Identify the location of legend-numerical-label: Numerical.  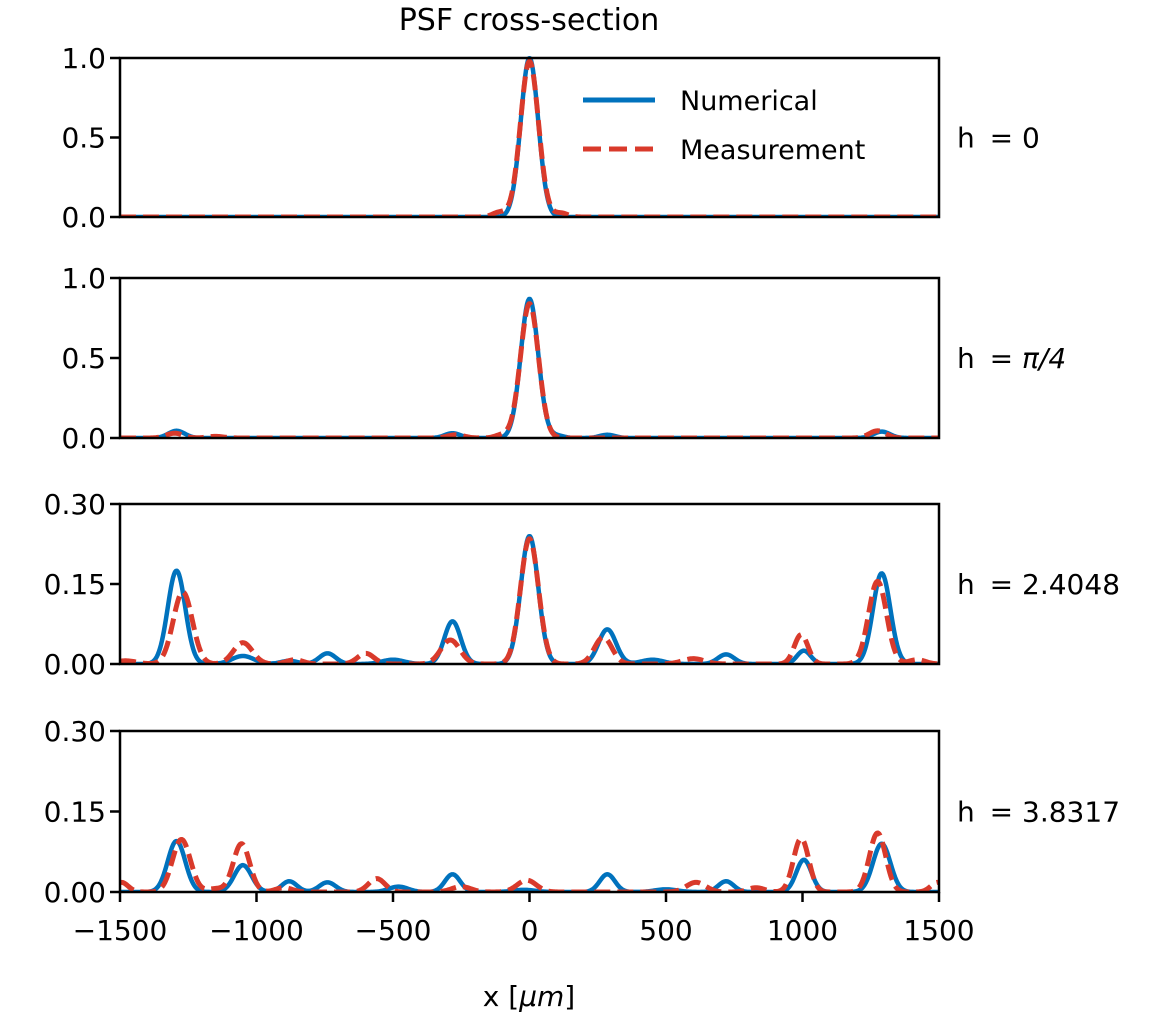
(749, 101).